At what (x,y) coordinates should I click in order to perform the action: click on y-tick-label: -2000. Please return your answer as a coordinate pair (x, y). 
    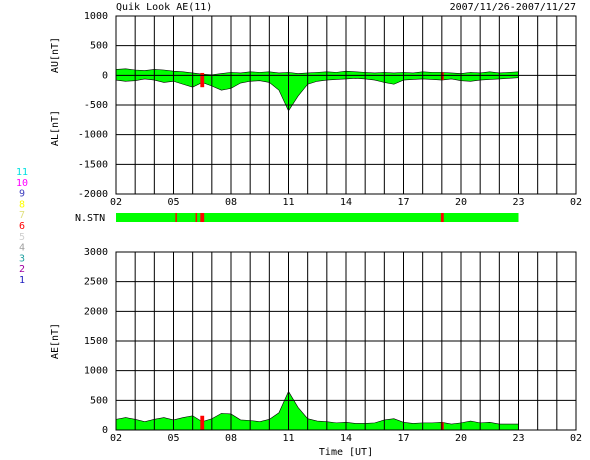
    Looking at the image, I should click on (93, 194).